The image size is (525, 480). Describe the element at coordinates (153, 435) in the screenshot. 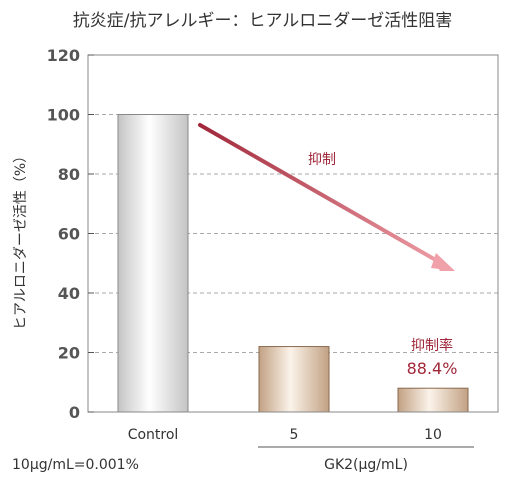

I see `x-category-label: Control` at that location.